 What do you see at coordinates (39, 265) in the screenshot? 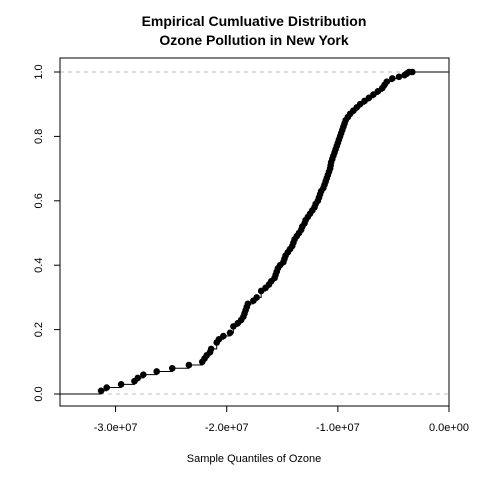
I see `y-tick-label: 0.4` at bounding box center [39, 265].